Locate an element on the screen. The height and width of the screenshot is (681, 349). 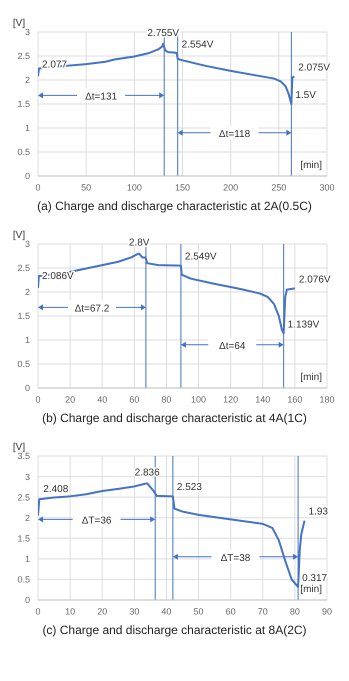
annotation: 2.076V is located at coordinates (314, 280).